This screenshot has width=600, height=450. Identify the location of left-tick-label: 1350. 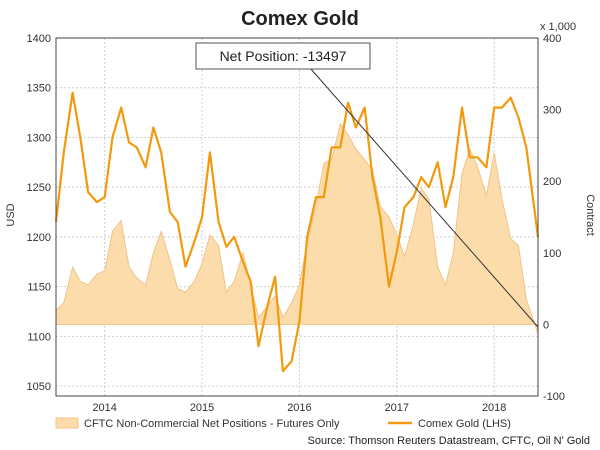
(39, 89).